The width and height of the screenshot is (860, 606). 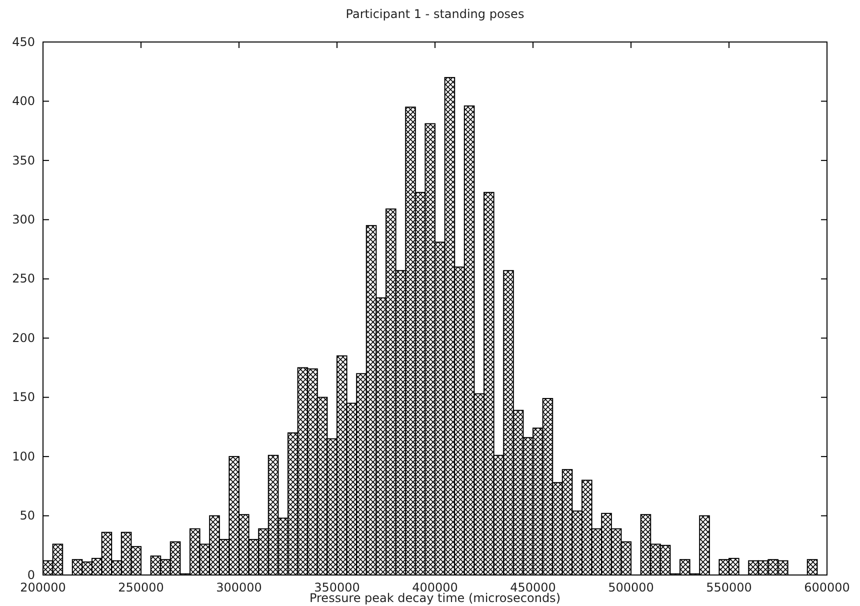 I want to click on x-tick-label: 500000, so click(x=631, y=587).